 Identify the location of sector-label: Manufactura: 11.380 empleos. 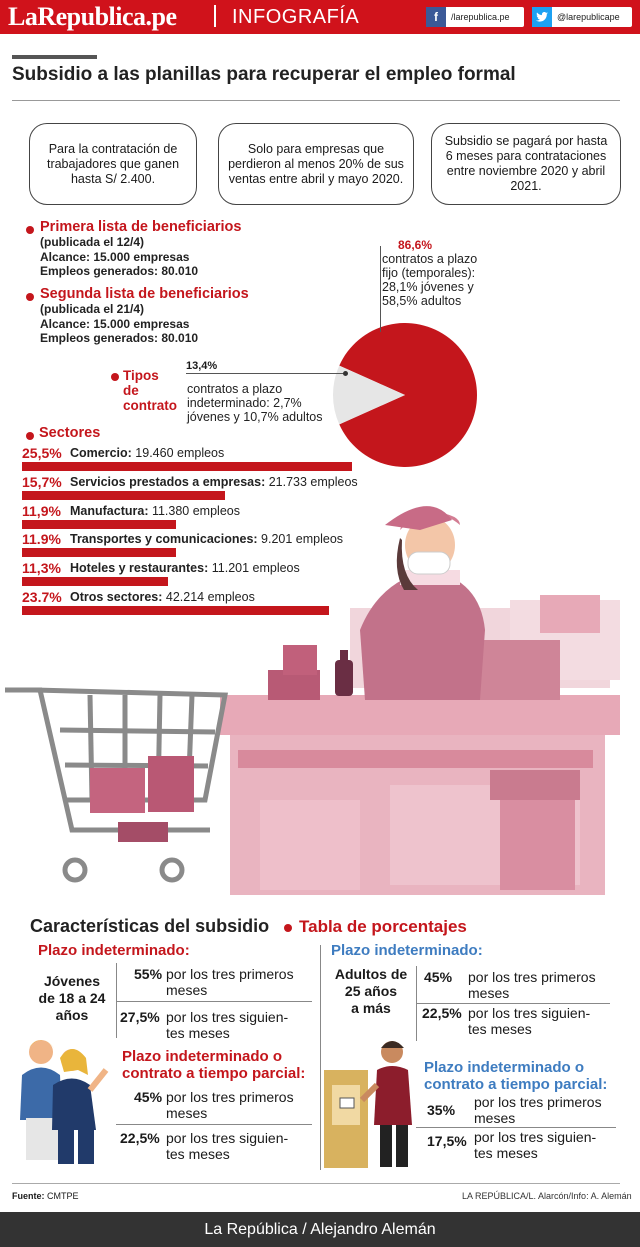
(155, 511).